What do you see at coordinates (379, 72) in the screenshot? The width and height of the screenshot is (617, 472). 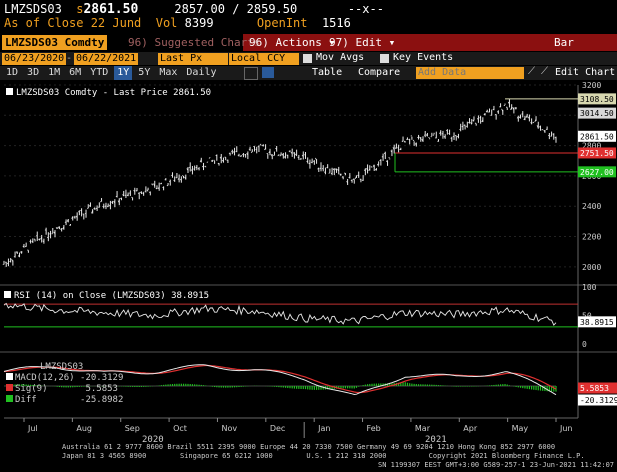 I see `compare-menu: Compare` at bounding box center [379, 72].